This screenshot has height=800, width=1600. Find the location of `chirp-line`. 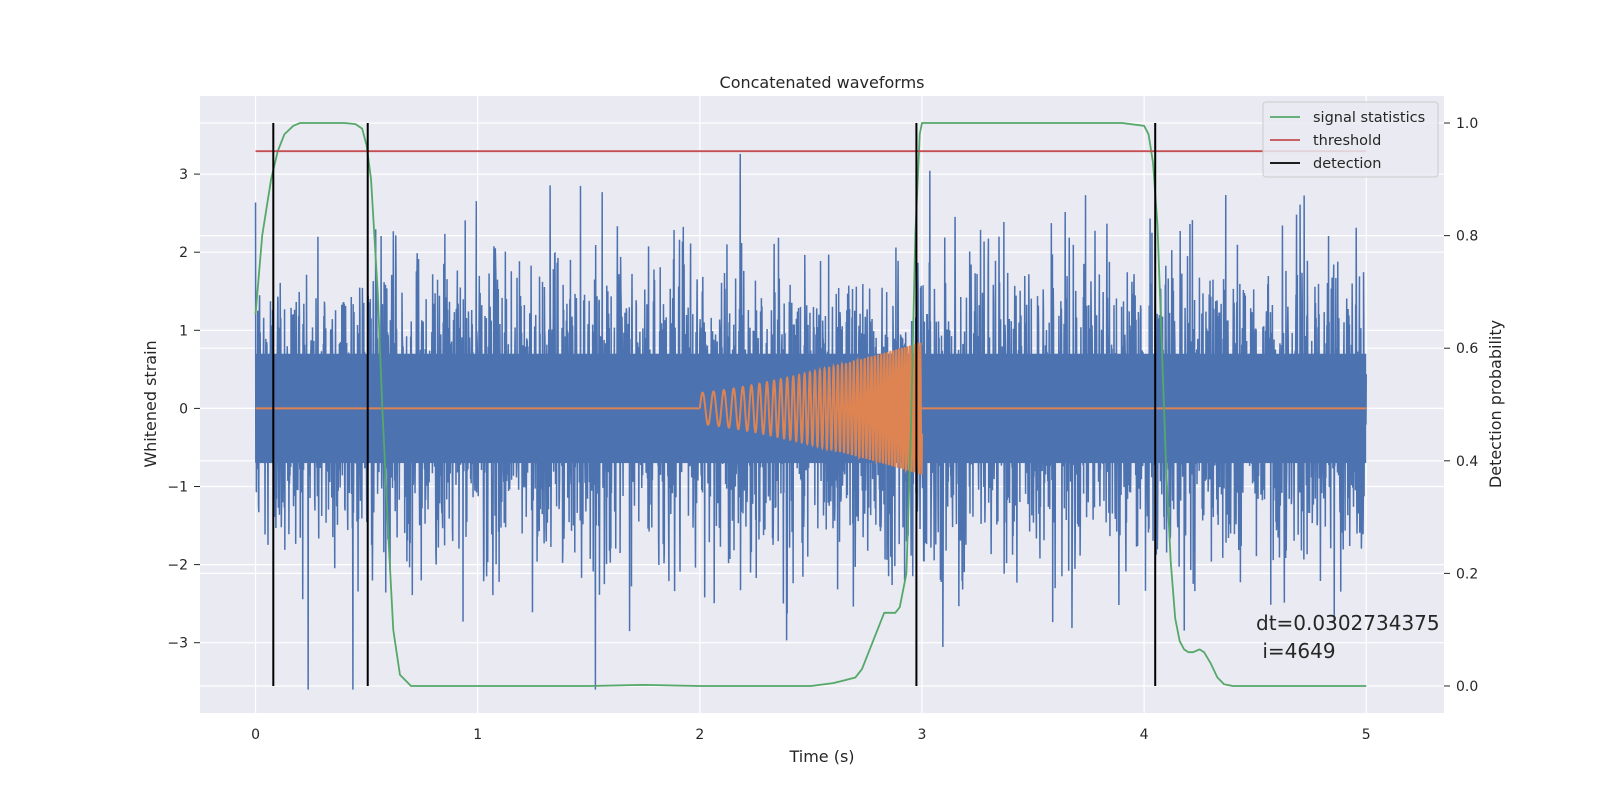

chirp-line is located at coordinates (810, 408).